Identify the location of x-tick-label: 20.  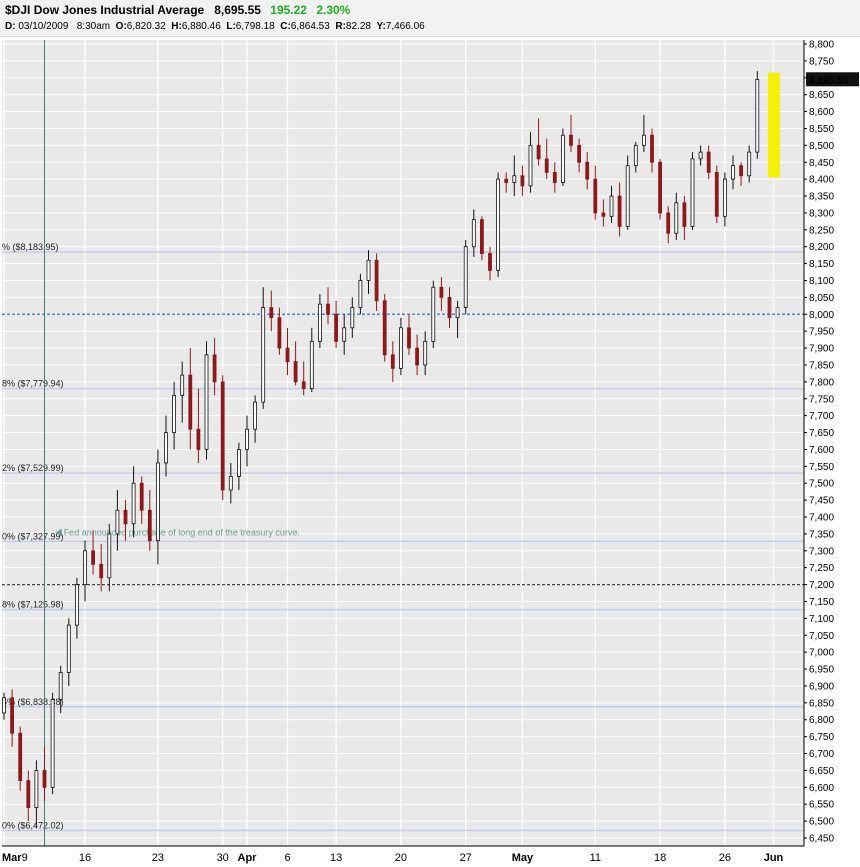
(401, 858).